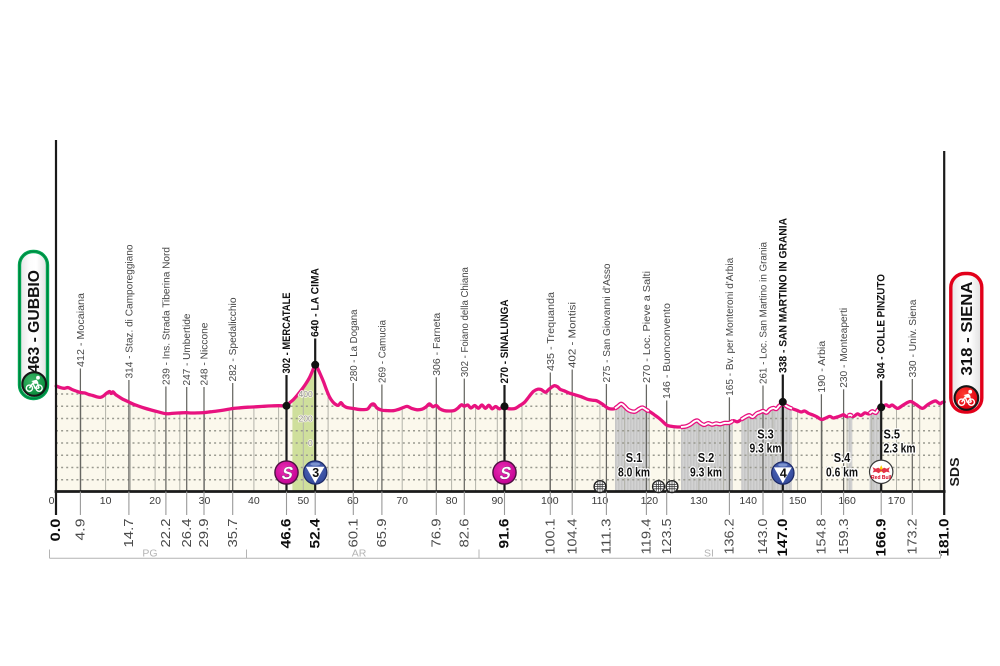 The image size is (1000, 666). I want to click on svg-text: 29.9, so click(203, 533).